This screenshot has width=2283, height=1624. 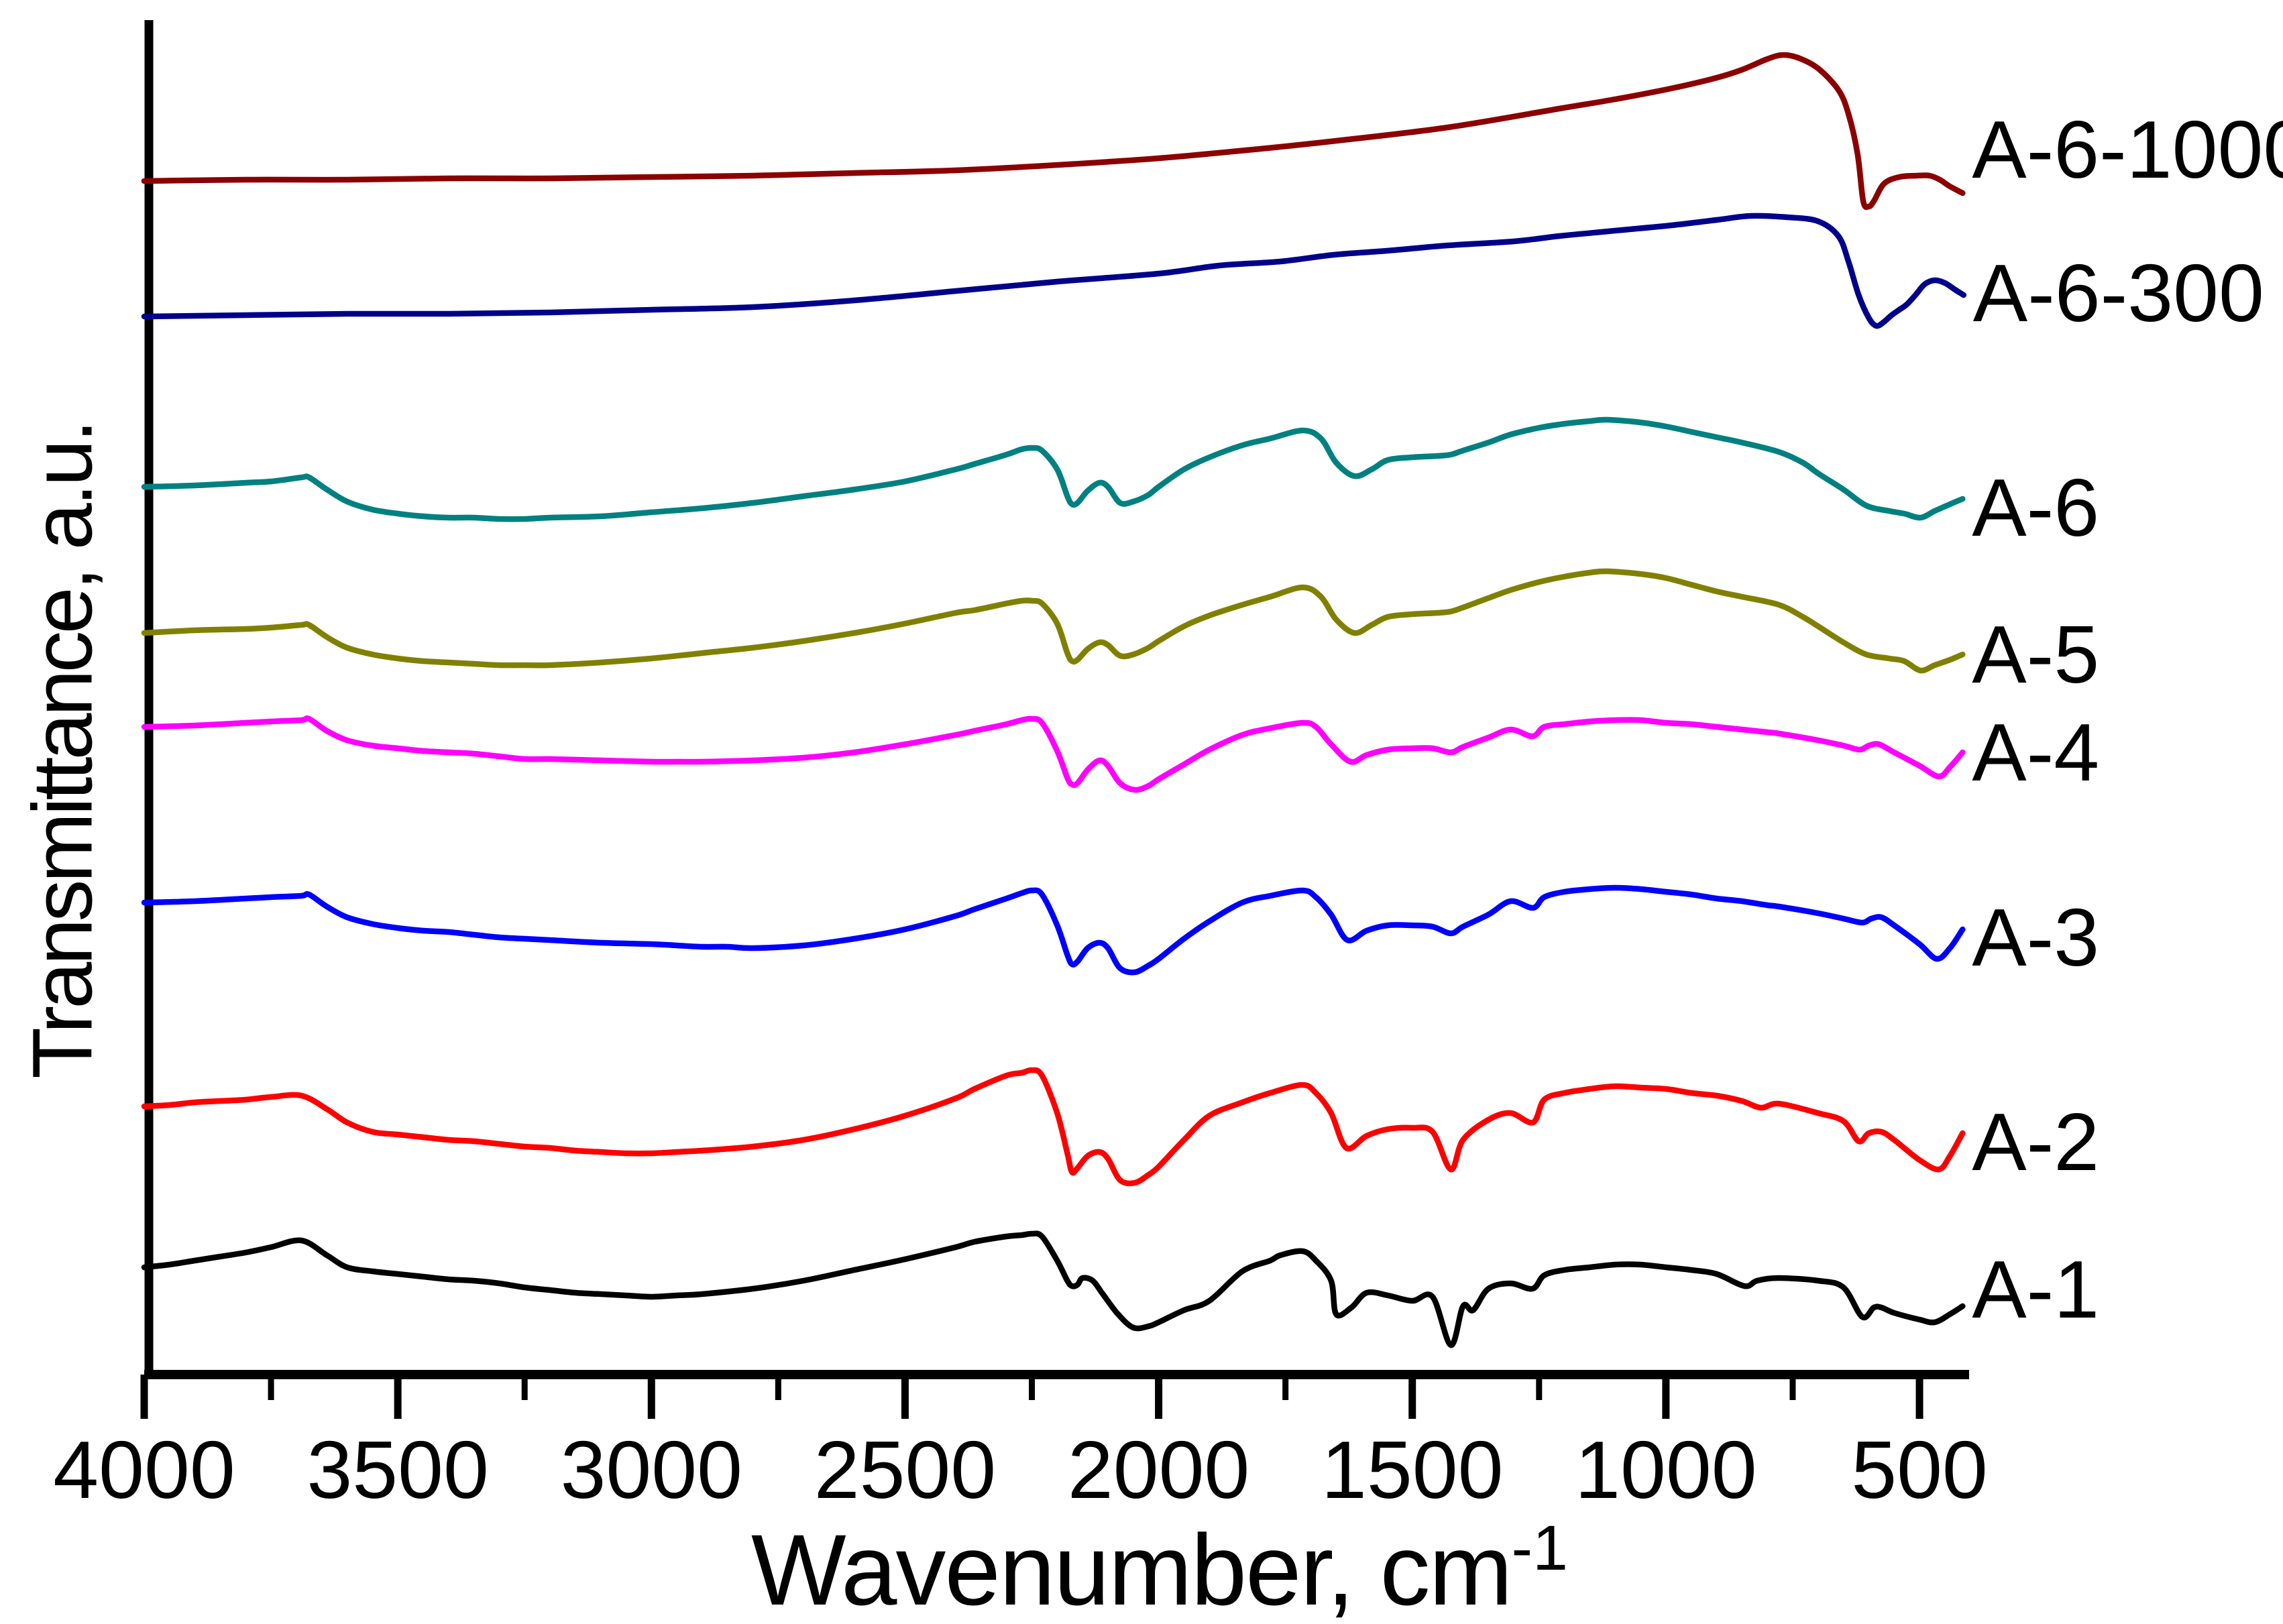 I want to click on y-axis-title: Transmittance, a.u., so click(x=62, y=751).